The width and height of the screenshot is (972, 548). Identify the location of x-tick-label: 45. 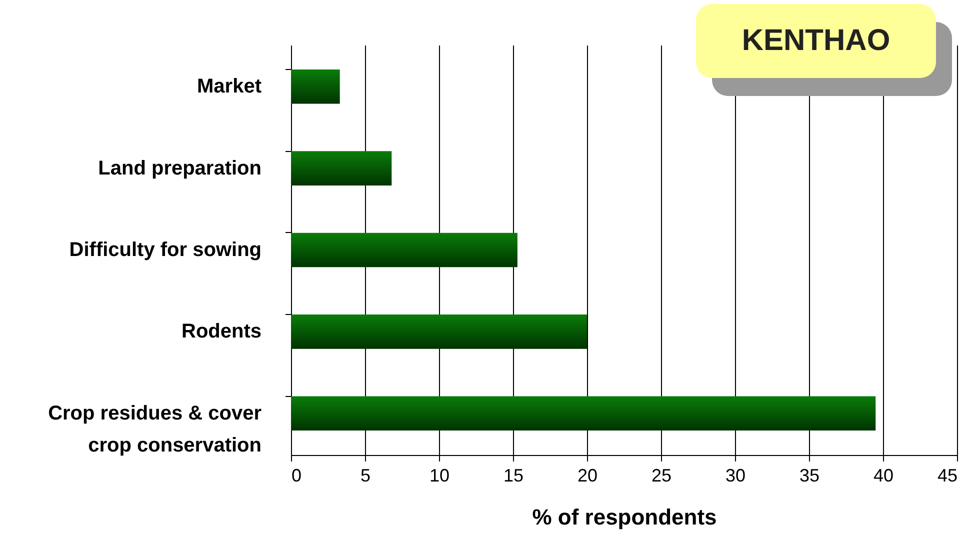
(947, 476).